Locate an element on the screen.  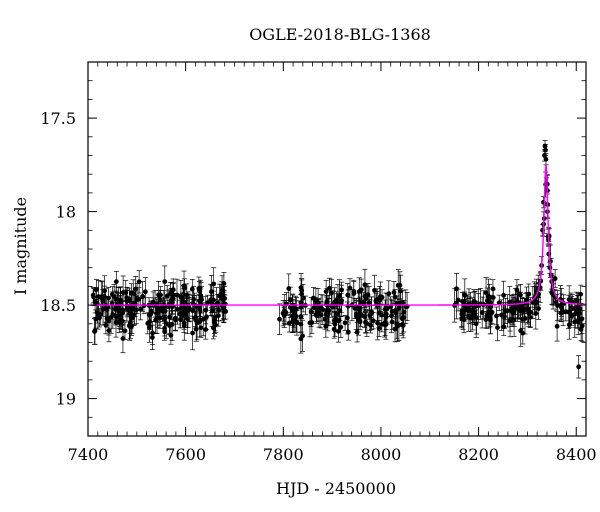
x-tick-label: 7600 is located at coordinates (185, 454).